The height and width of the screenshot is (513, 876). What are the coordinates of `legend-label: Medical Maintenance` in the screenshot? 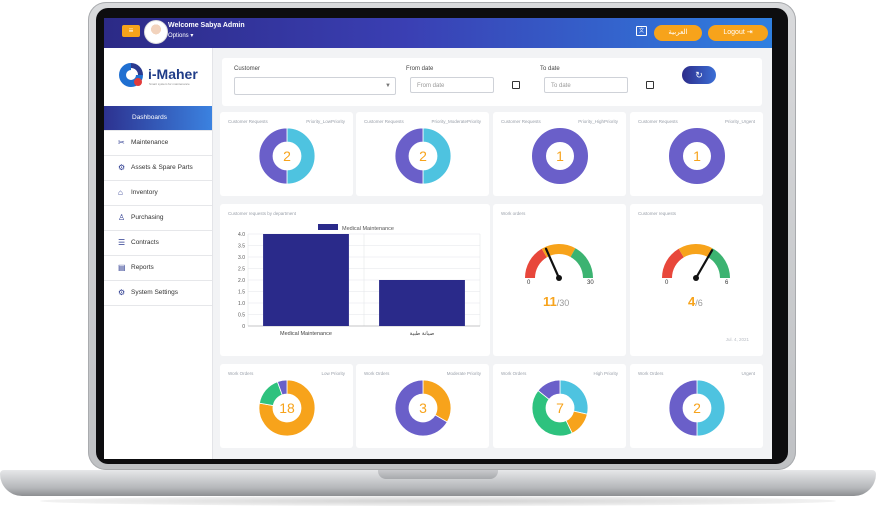 It's located at (368, 229).